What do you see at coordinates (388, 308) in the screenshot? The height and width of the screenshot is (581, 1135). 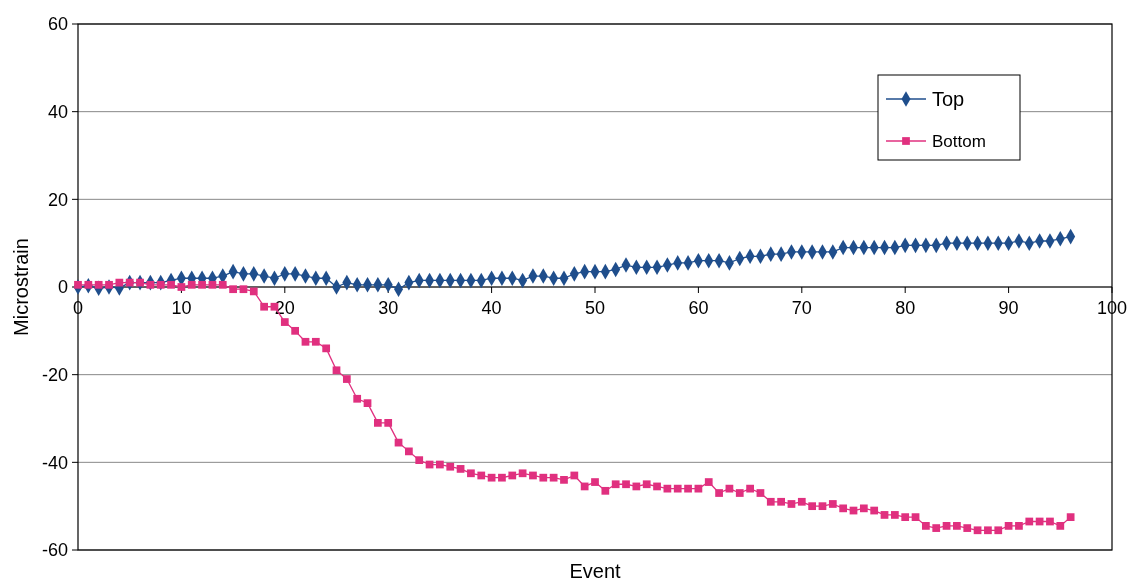 I see `x-tick-label: 30` at bounding box center [388, 308].